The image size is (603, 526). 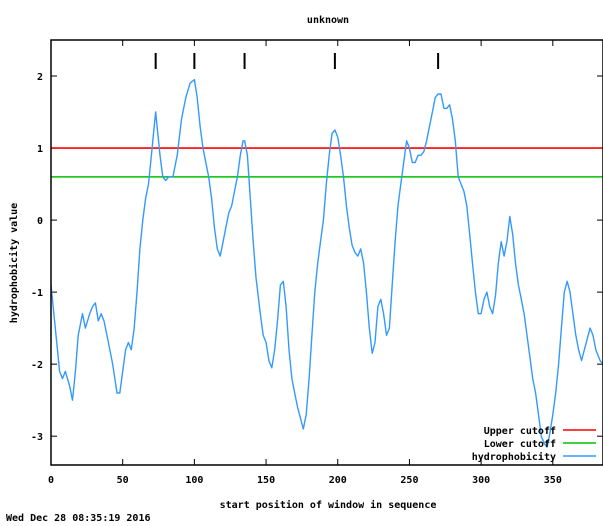 I want to click on y-tick-label: -2, so click(x=37, y=365).